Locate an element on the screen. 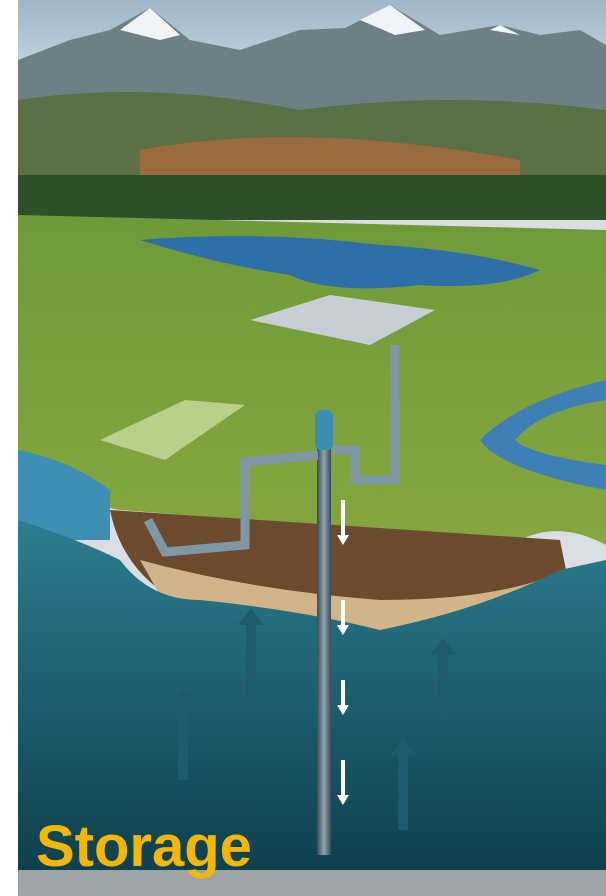 The image size is (606, 896). town is located at coordinates (172, 430).